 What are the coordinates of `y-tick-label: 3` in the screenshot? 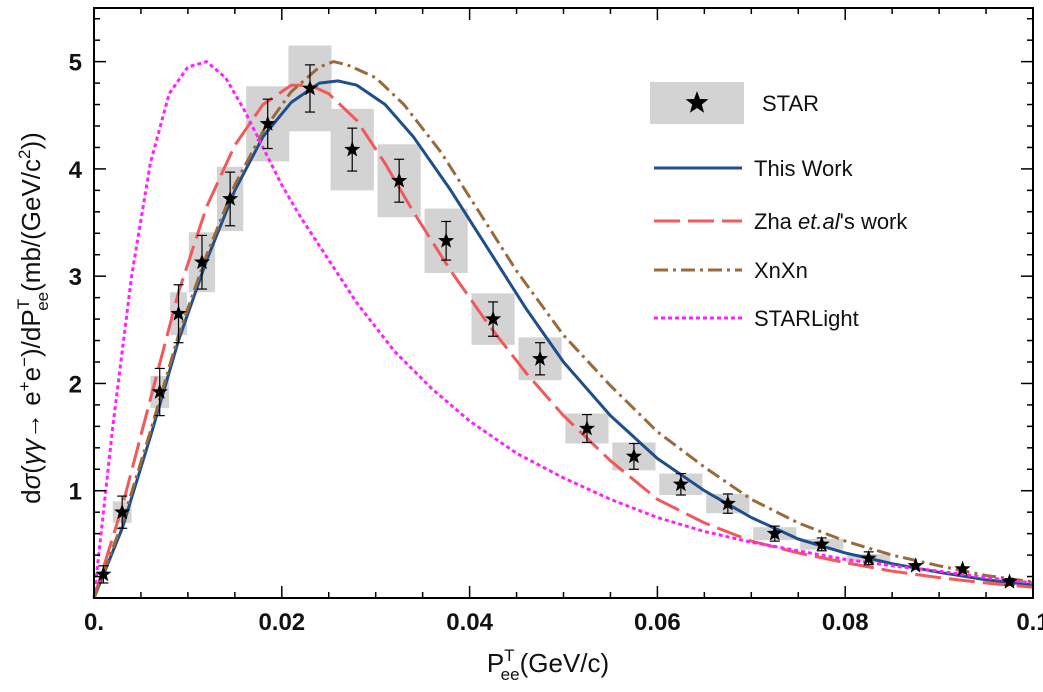 It's located at (75, 277).